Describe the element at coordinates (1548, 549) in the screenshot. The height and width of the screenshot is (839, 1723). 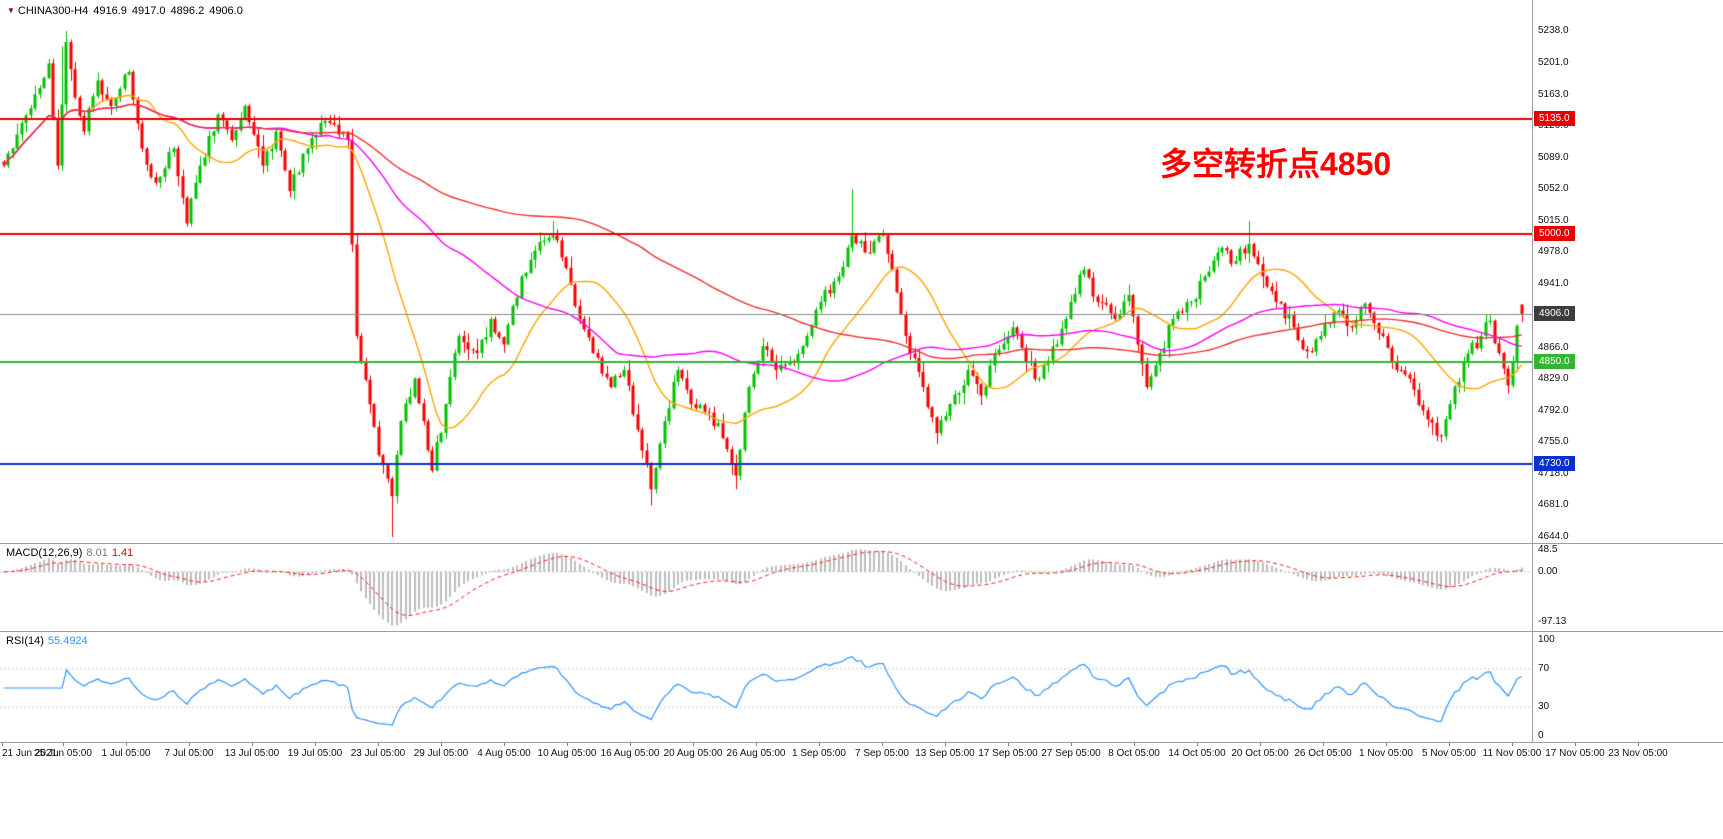
I see `macd-axis-label: 48.5` at that location.